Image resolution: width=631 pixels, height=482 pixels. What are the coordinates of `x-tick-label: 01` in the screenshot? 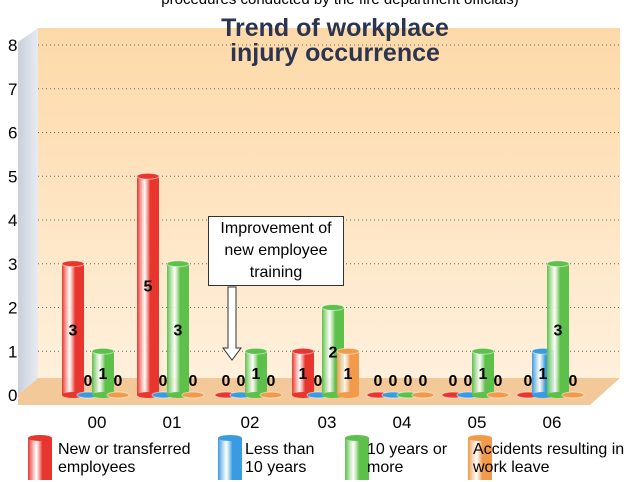 It's located at (172, 422).